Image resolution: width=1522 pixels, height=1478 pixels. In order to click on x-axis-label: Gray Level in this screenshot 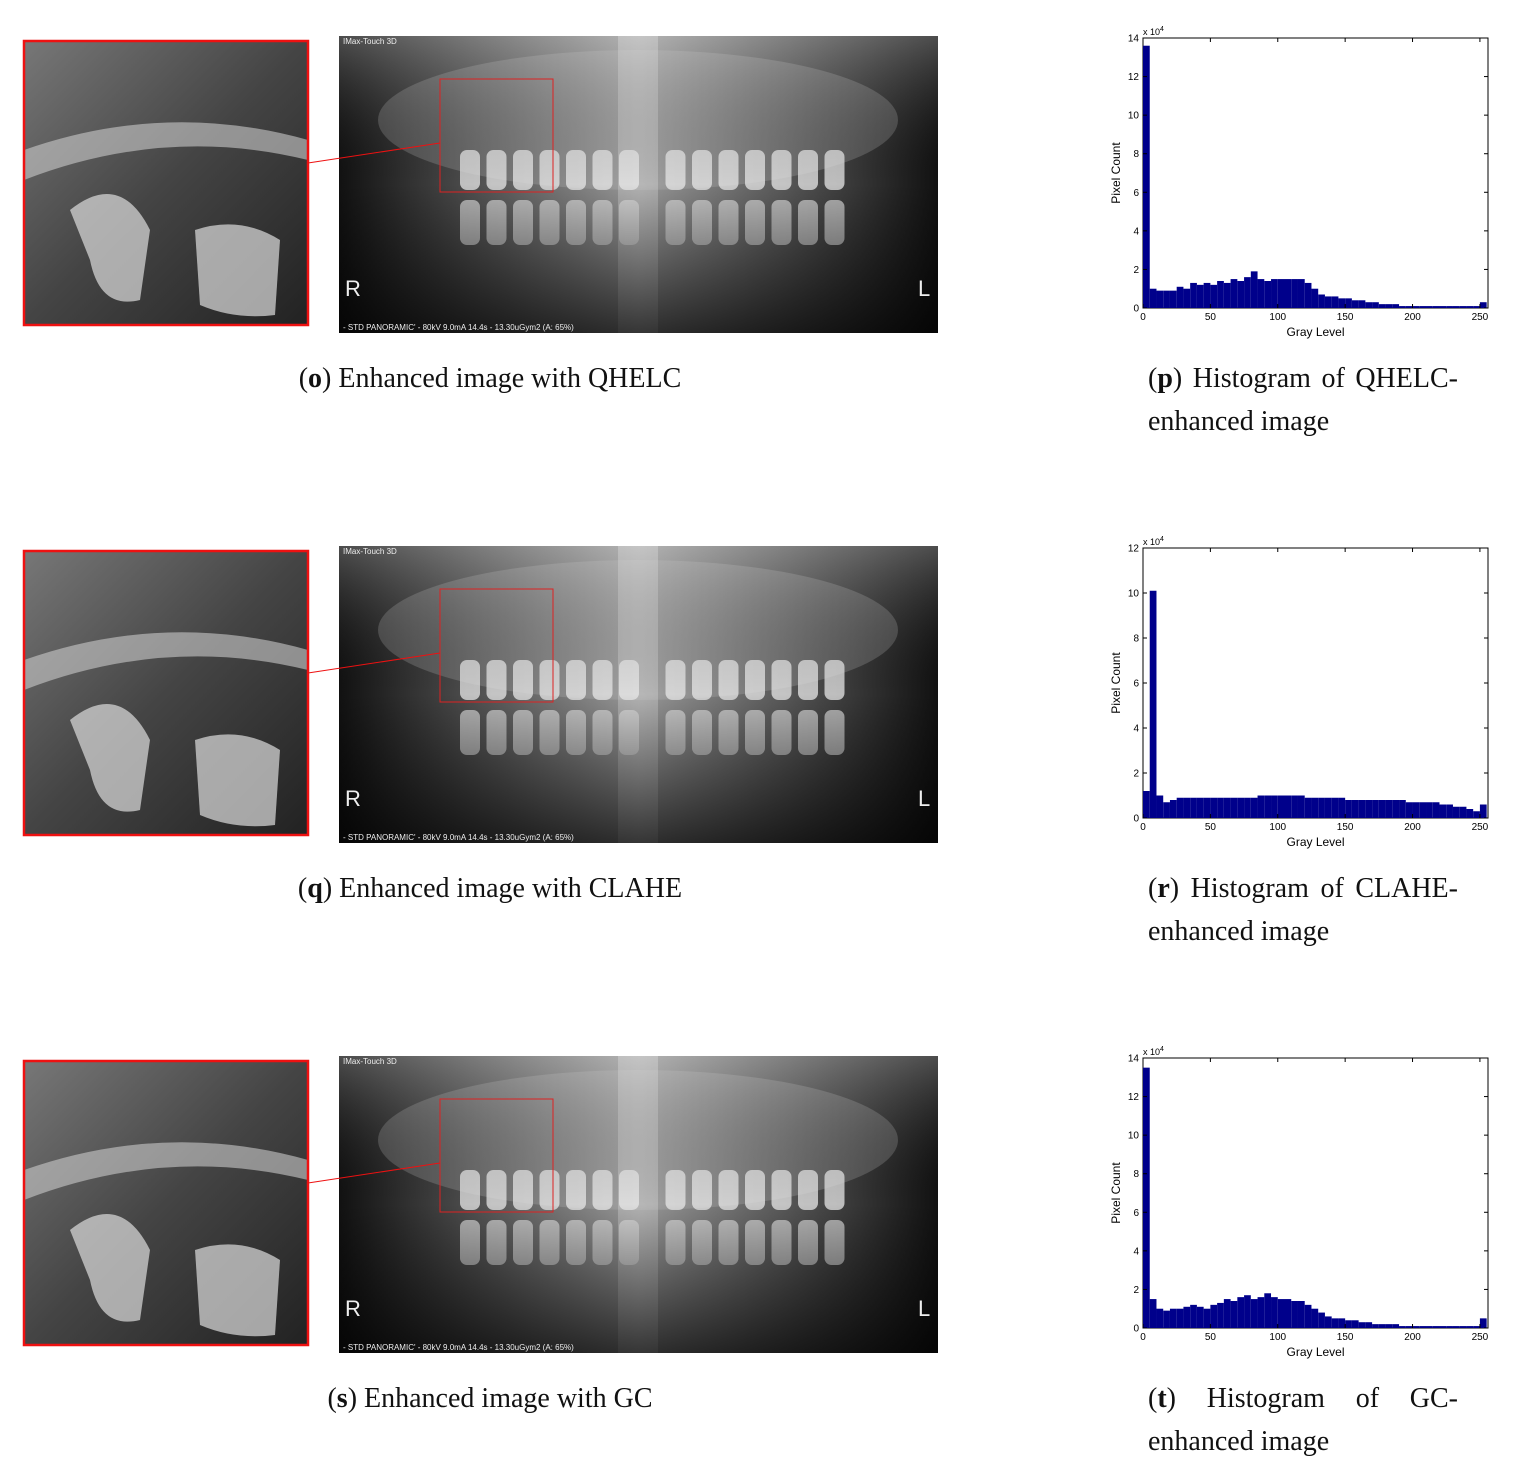, I will do `click(1315, 332)`.